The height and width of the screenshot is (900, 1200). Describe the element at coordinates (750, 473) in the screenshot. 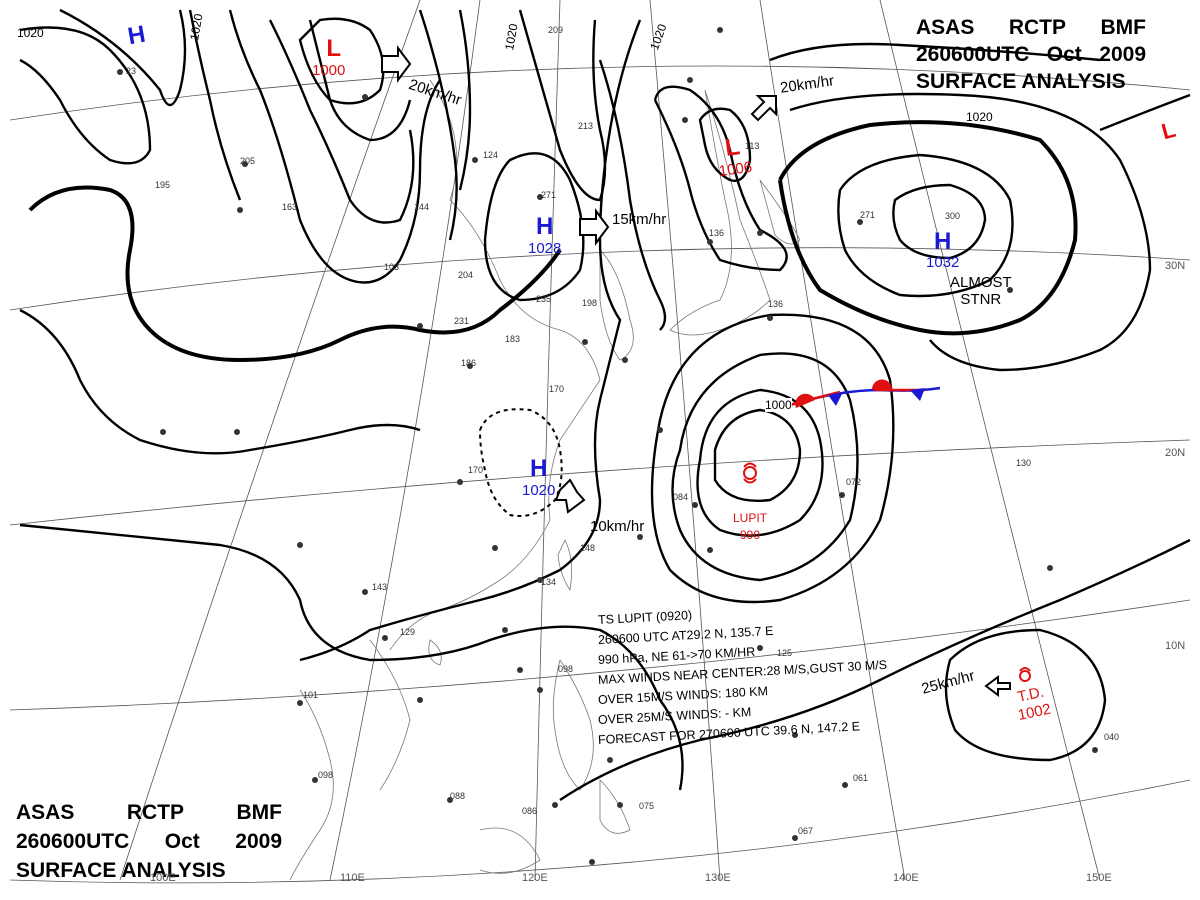

I see `typhoon-symbol` at that location.